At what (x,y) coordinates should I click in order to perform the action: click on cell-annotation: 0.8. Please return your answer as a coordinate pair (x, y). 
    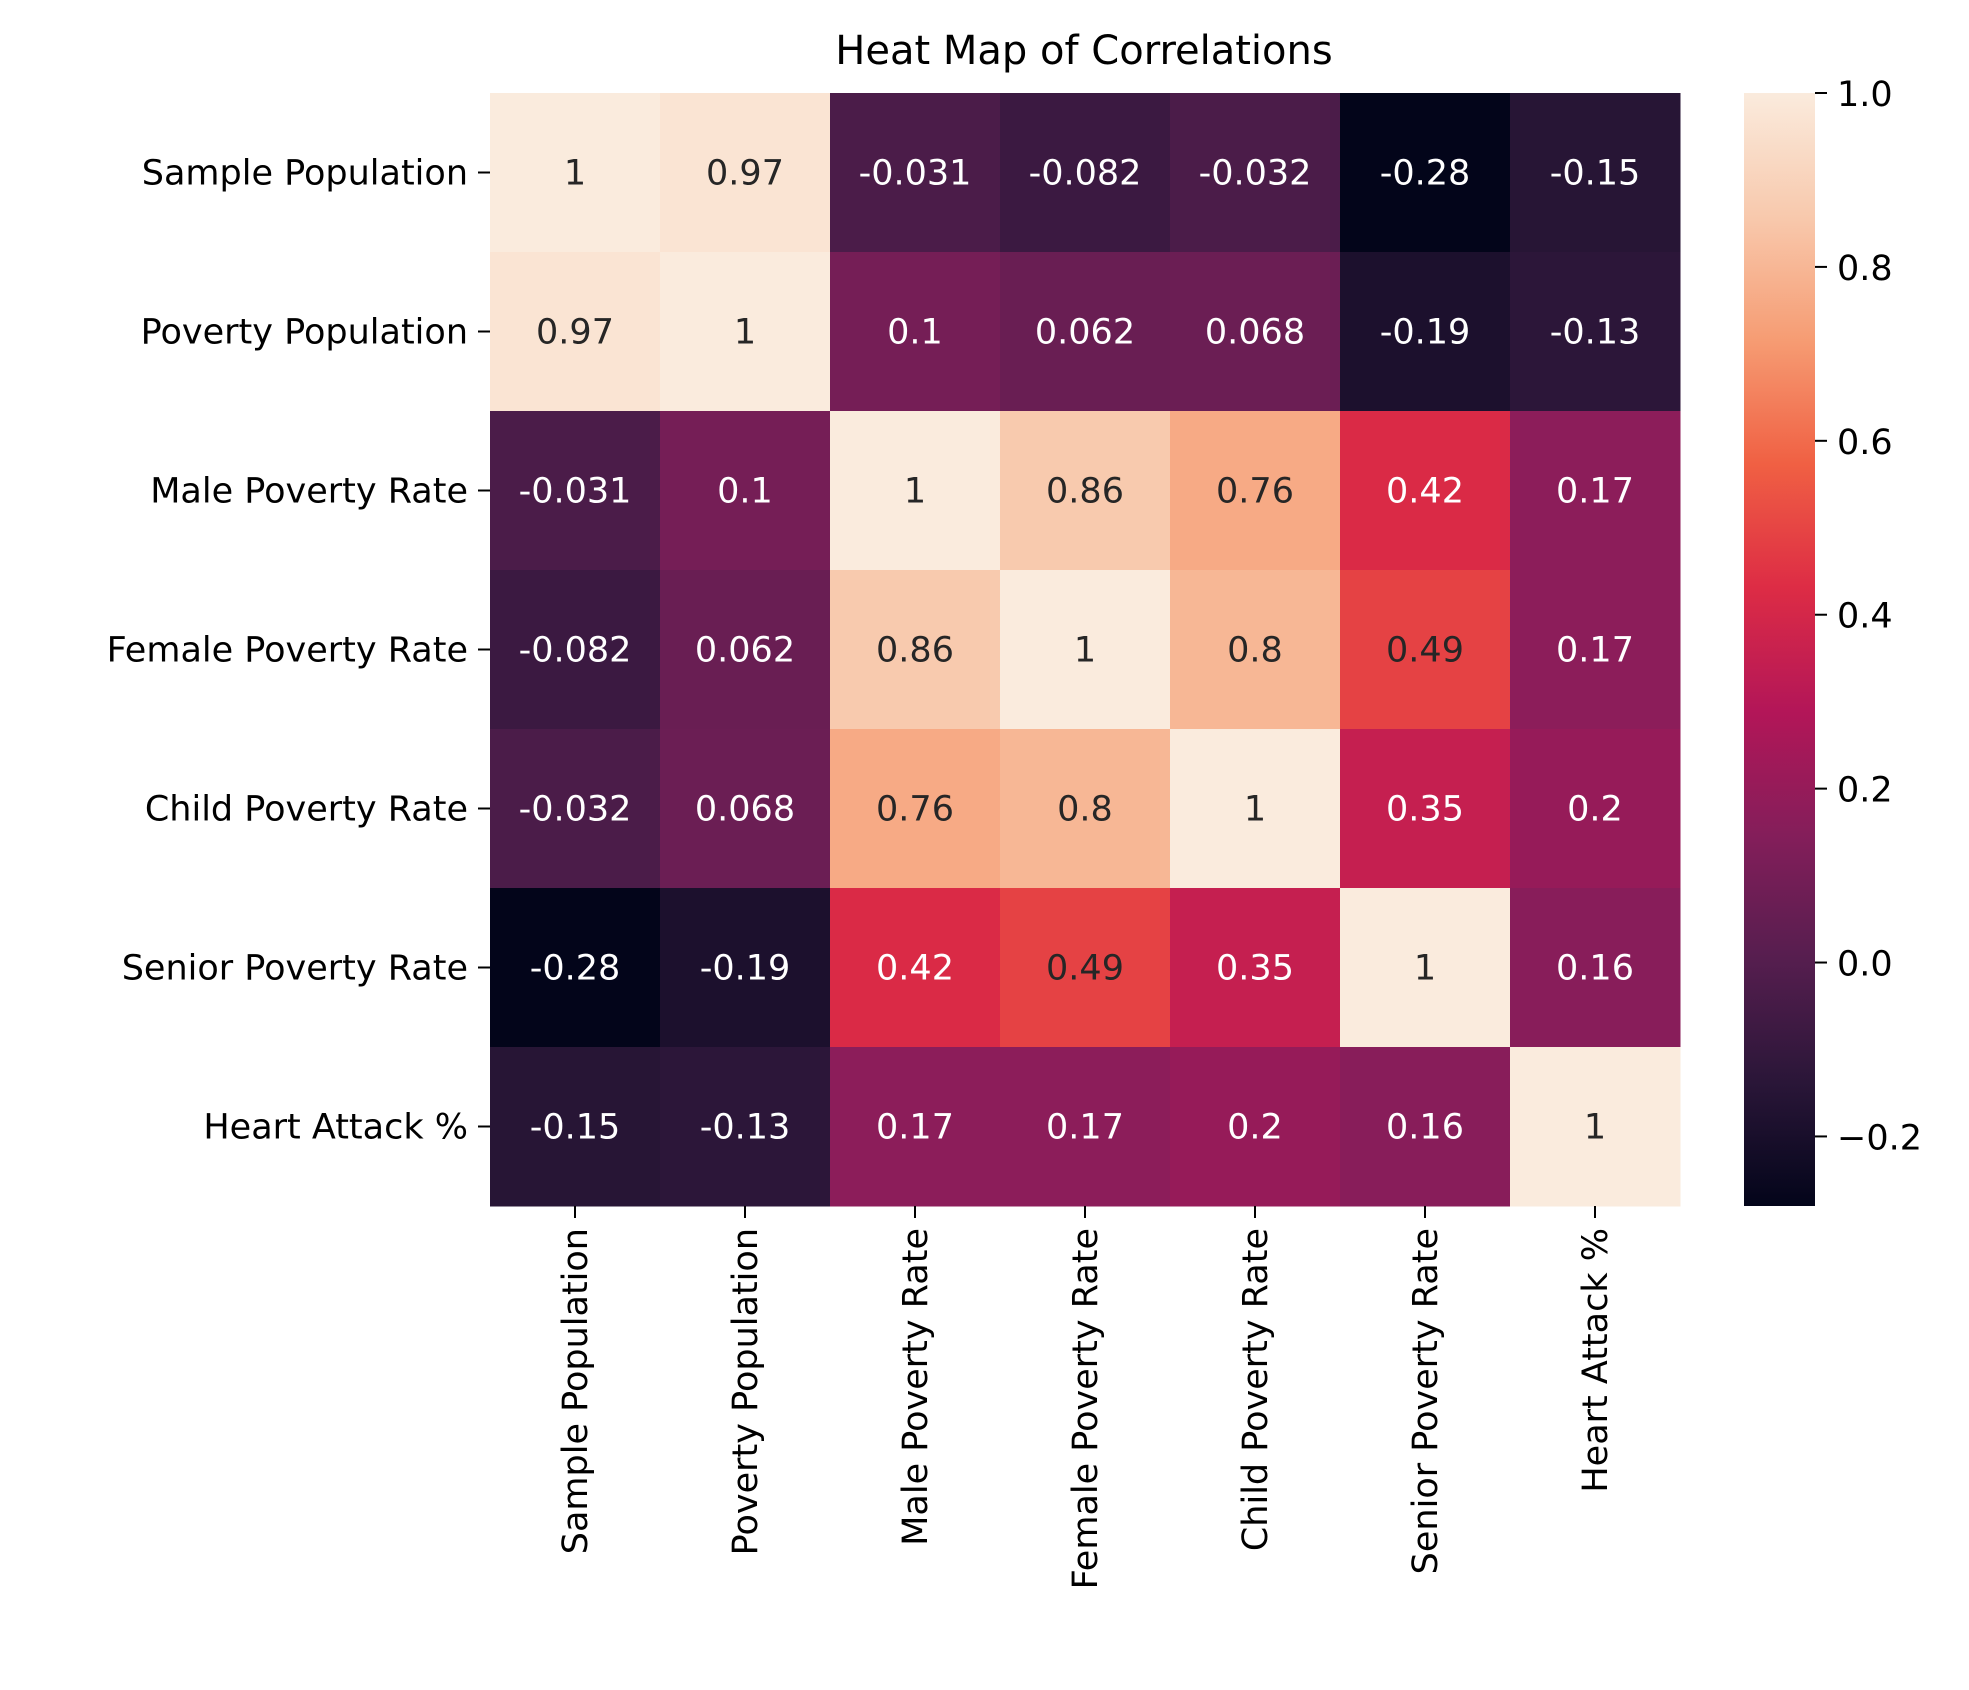
    Looking at the image, I should click on (1085, 810).